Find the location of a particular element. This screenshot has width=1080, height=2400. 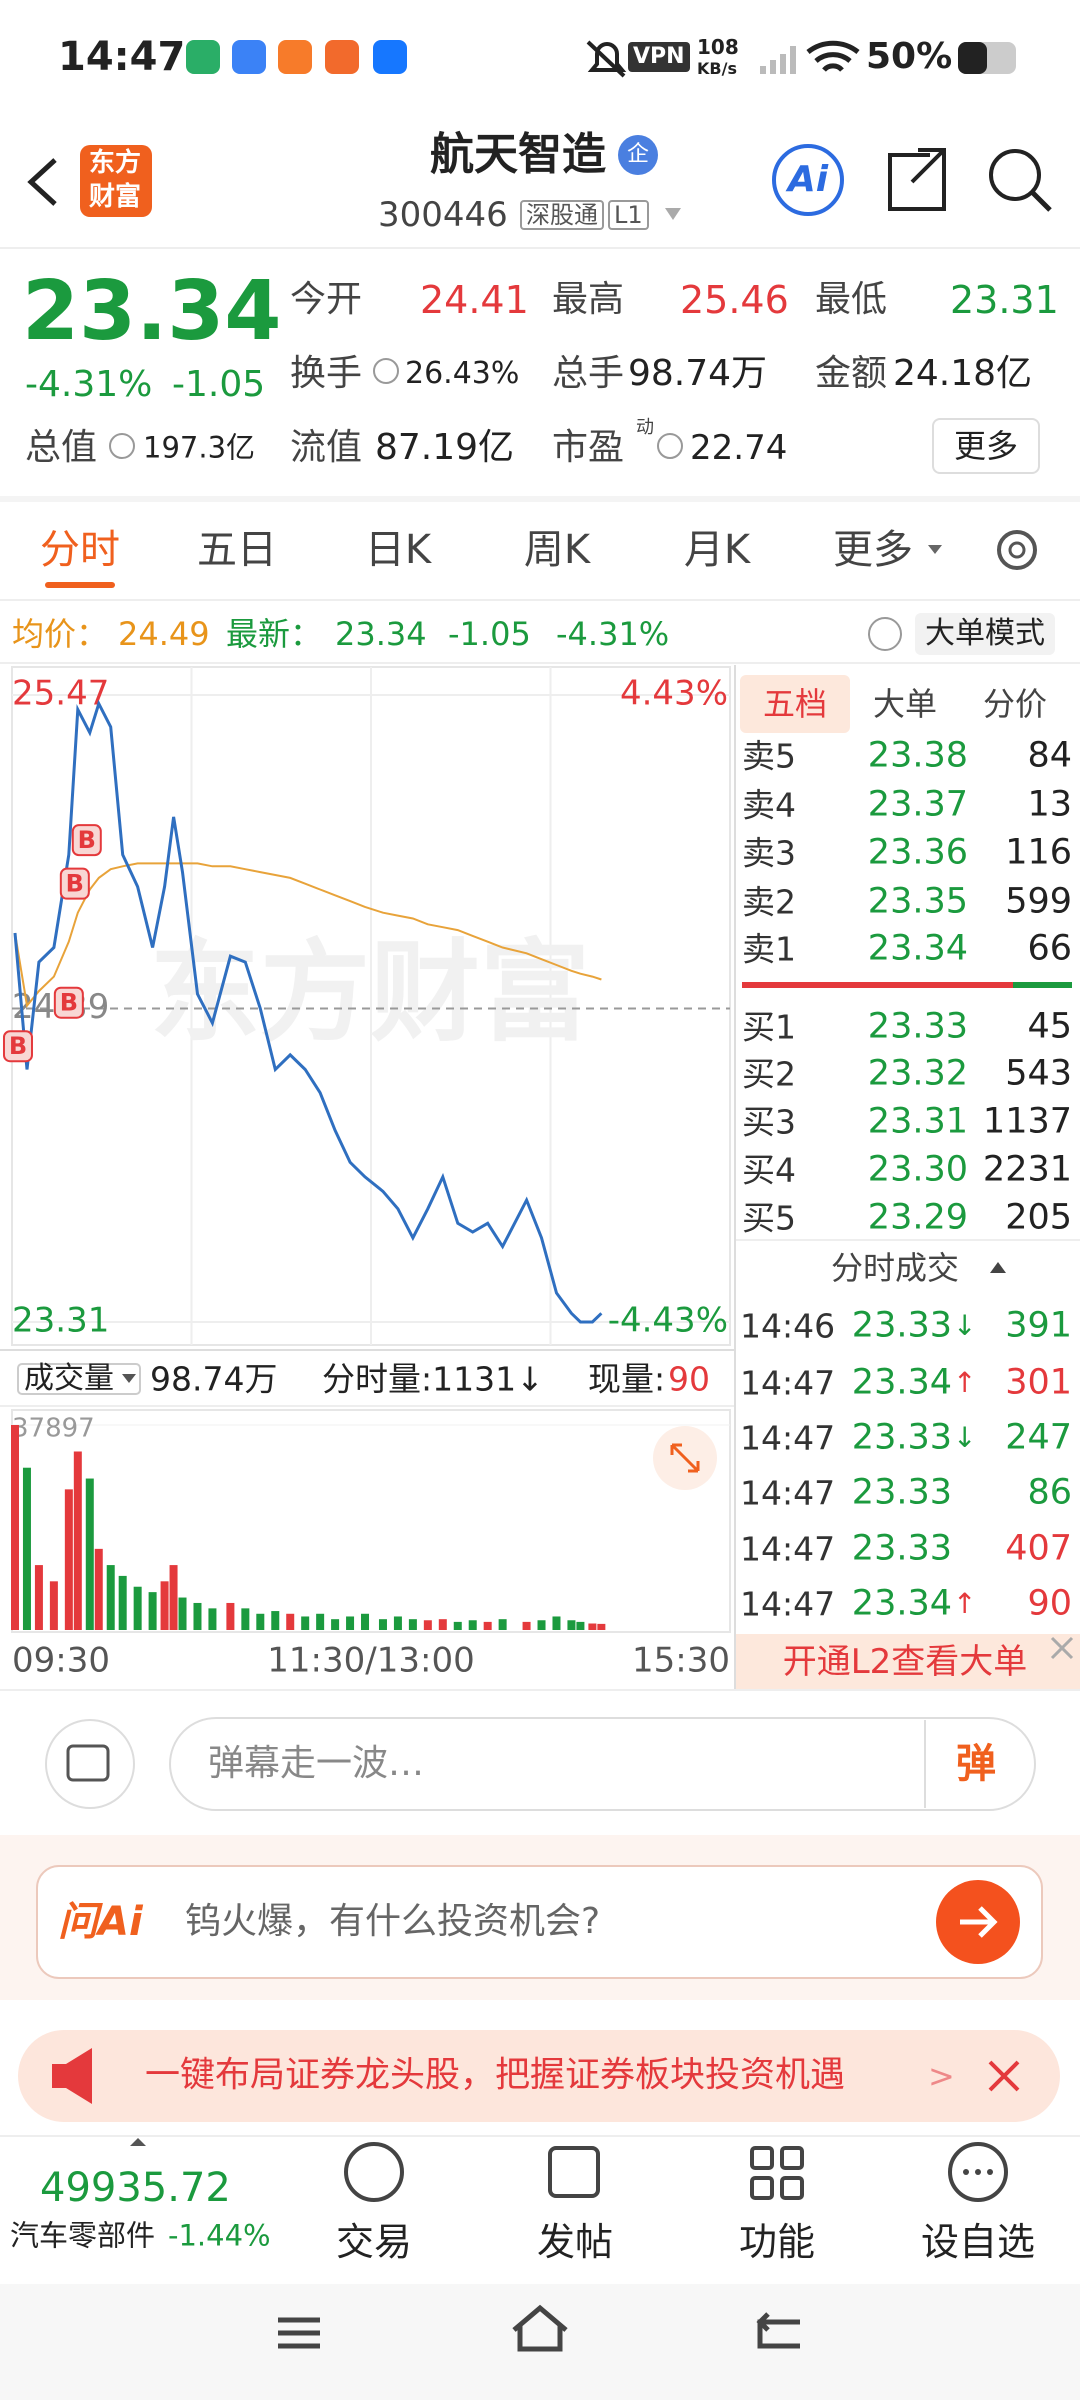

nav-item: 交易 is located at coordinates (374, 2242).